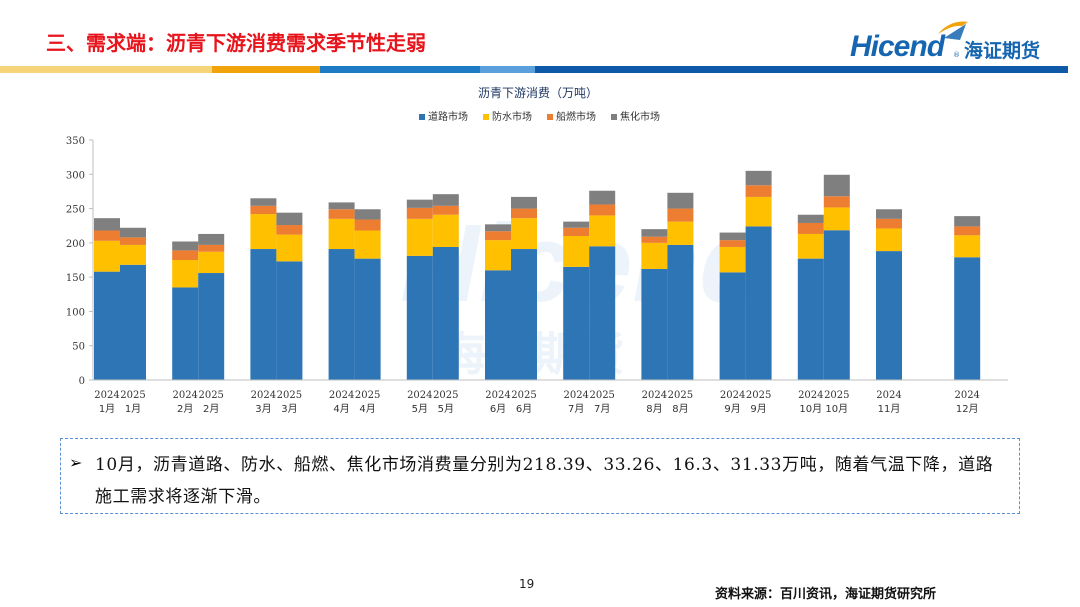  What do you see at coordinates (967, 409) in the screenshot?
I see `x-tick-label-month: 12月` at bounding box center [967, 409].